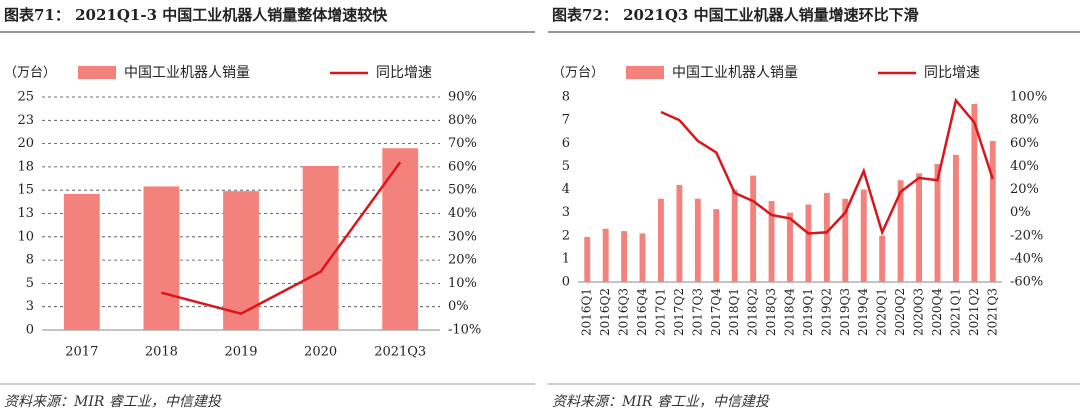 Image resolution: width=1080 pixels, height=416 pixels. What do you see at coordinates (81, 352) in the screenshot?
I see `x-tick-label: 2017` at bounding box center [81, 352].